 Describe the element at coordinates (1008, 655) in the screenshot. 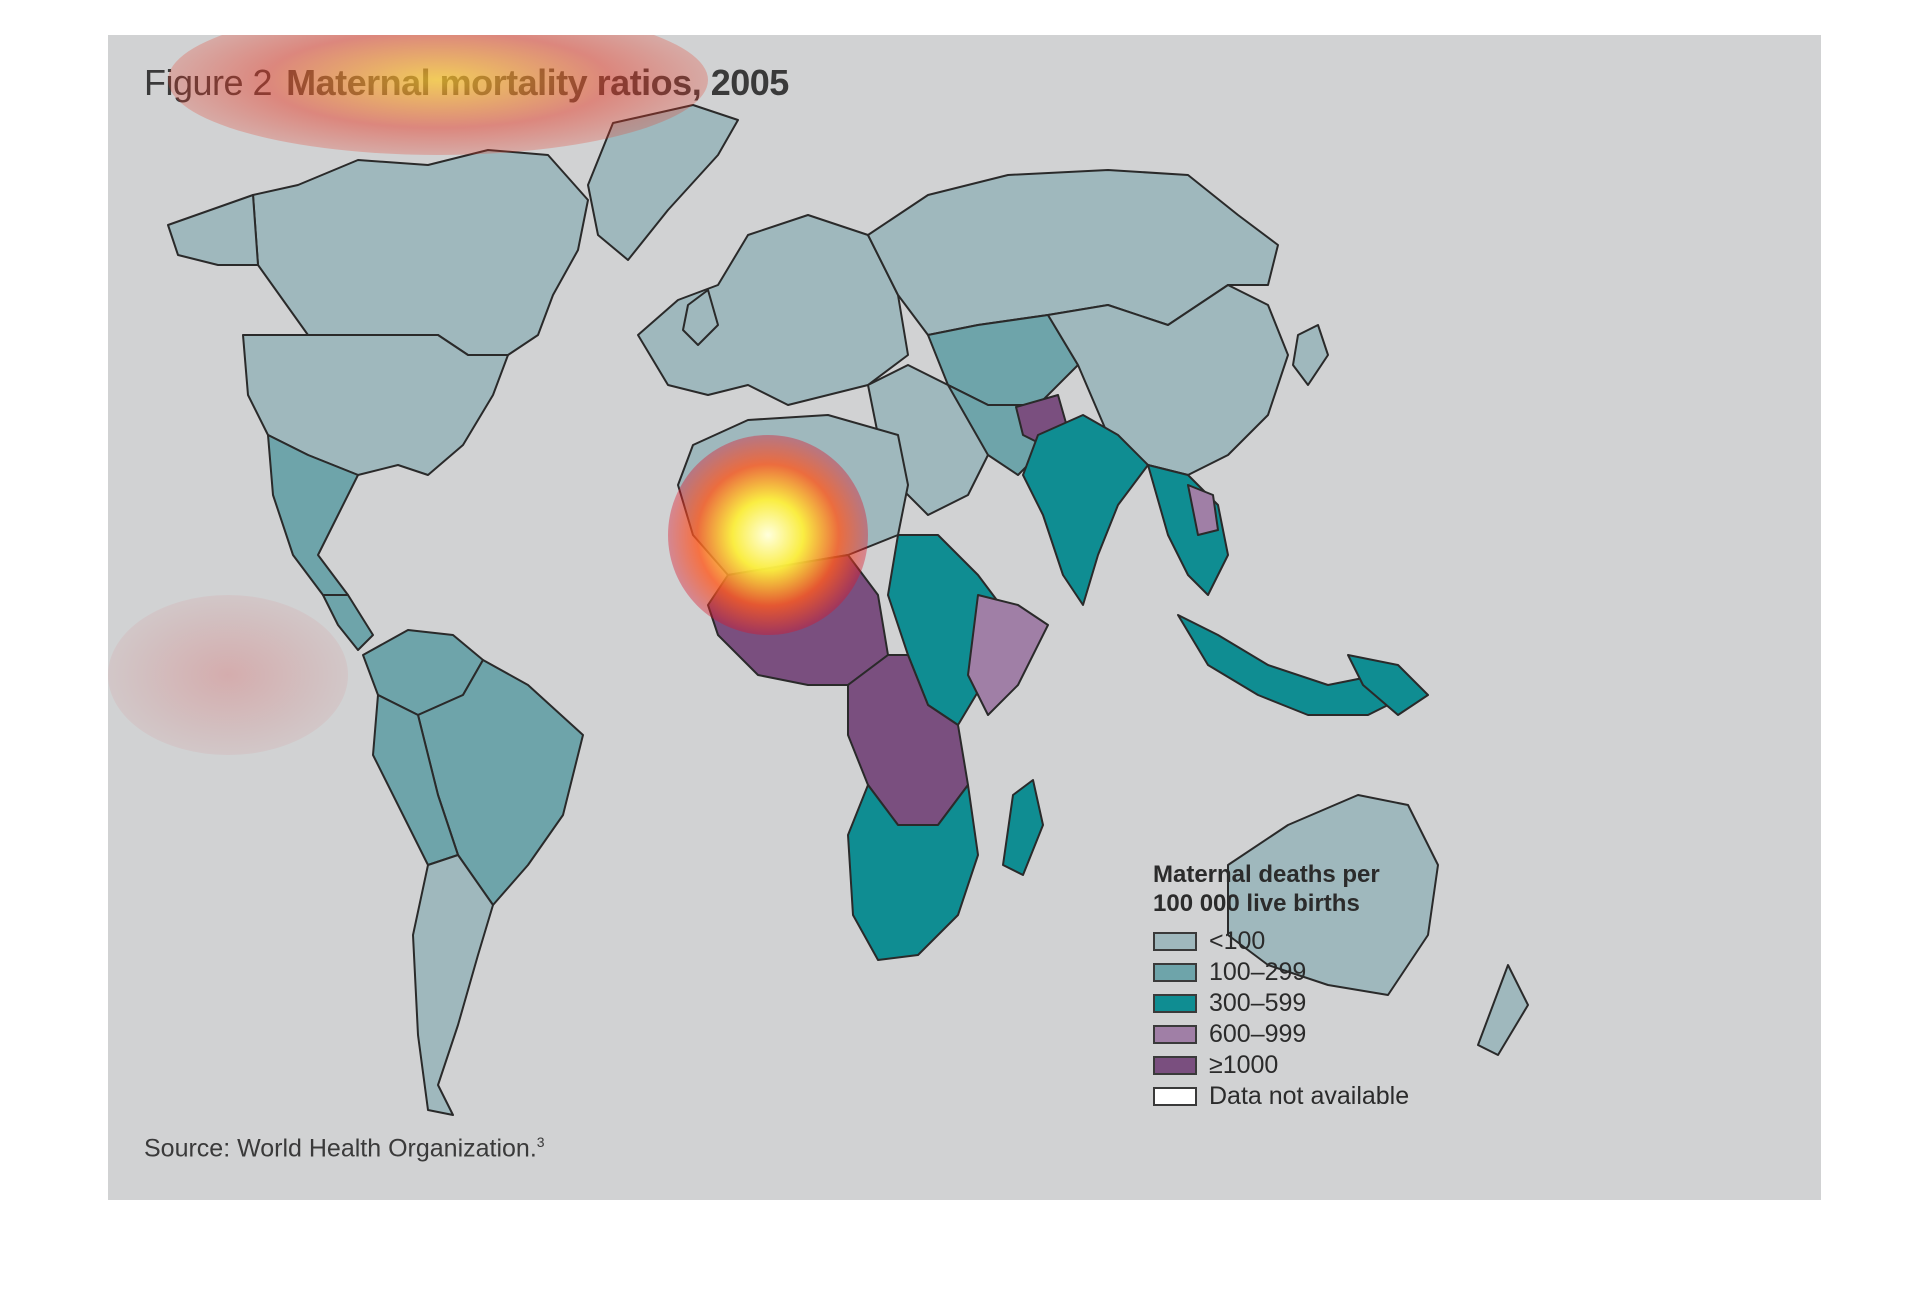

I see `region-horn` at that location.